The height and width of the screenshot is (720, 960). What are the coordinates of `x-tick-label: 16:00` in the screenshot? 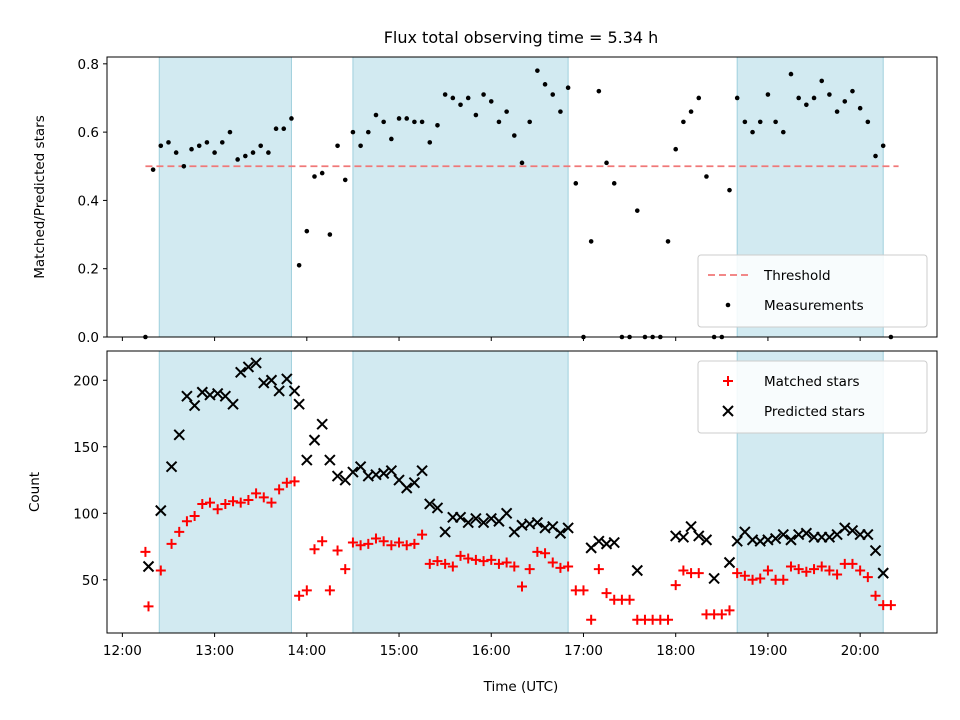 It's located at (491, 651).